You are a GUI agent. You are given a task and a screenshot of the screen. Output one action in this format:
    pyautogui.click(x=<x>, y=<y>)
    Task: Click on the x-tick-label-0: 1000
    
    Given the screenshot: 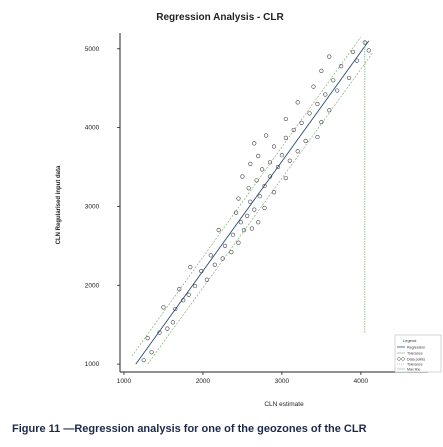 What is the action you would take?
    pyautogui.click(x=124, y=381)
    